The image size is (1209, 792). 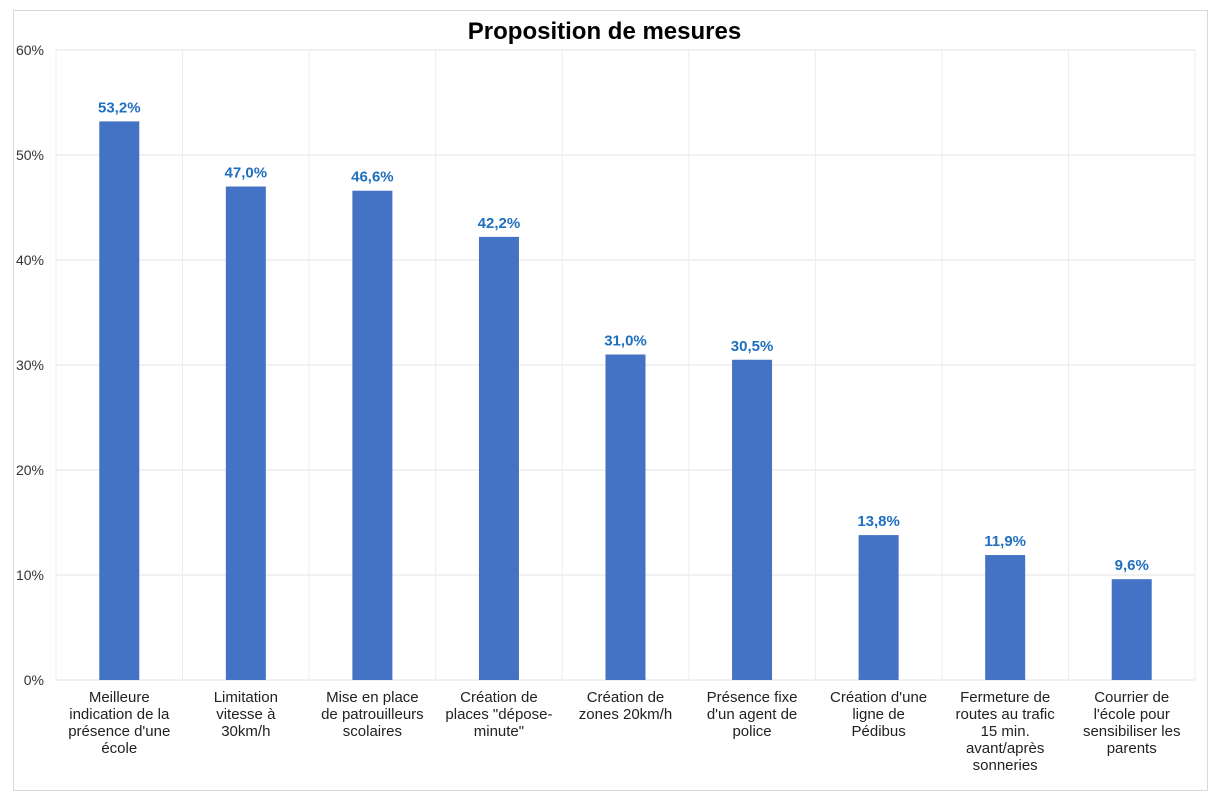 What do you see at coordinates (878, 521) in the screenshot?
I see `data-label: 13,8%` at bounding box center [878, 521].